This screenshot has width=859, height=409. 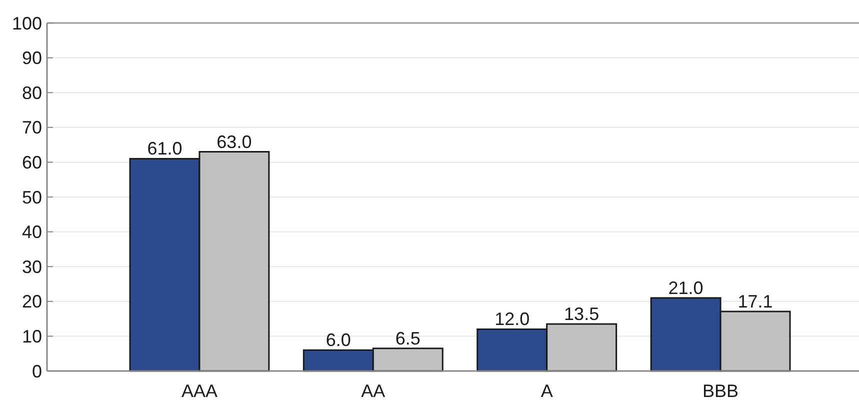 What do you see at coordinates (164, 148) in the screenshot?
I see `data-label: 61.0` at bounding box center [164, 148].